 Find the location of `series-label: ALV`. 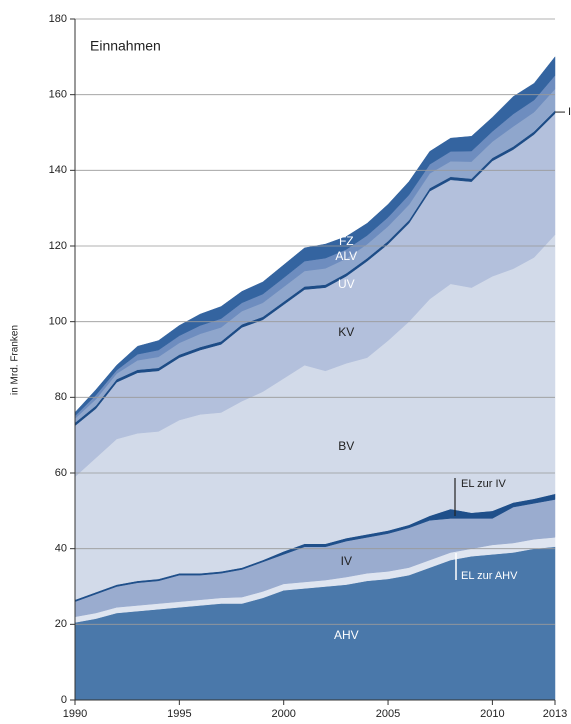

series-label: ALV is located at coordinates (346, 256).